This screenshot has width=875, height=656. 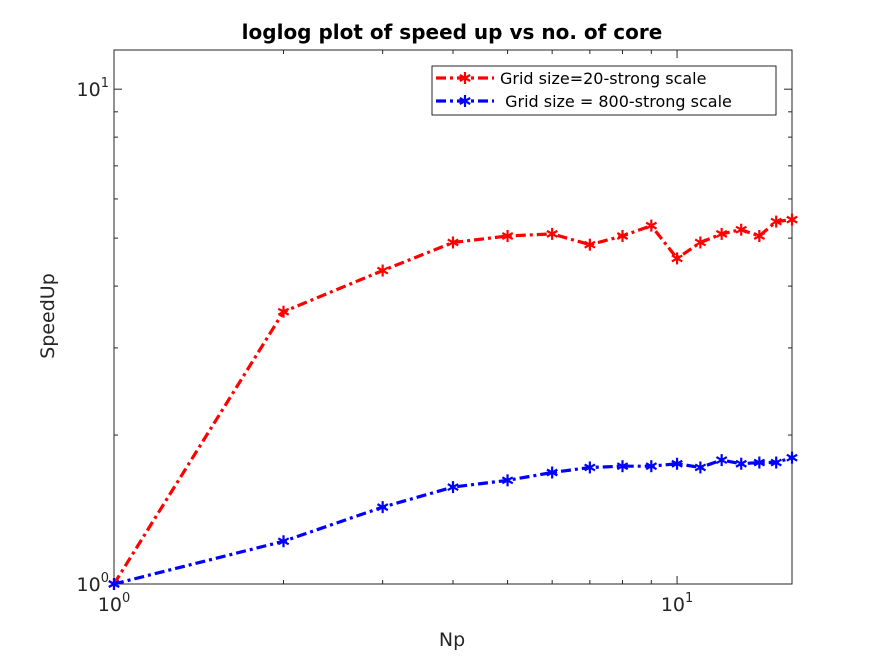 I want to click on legend-label-1: Grid size=20-strong scale, so click(x=603, y=78).